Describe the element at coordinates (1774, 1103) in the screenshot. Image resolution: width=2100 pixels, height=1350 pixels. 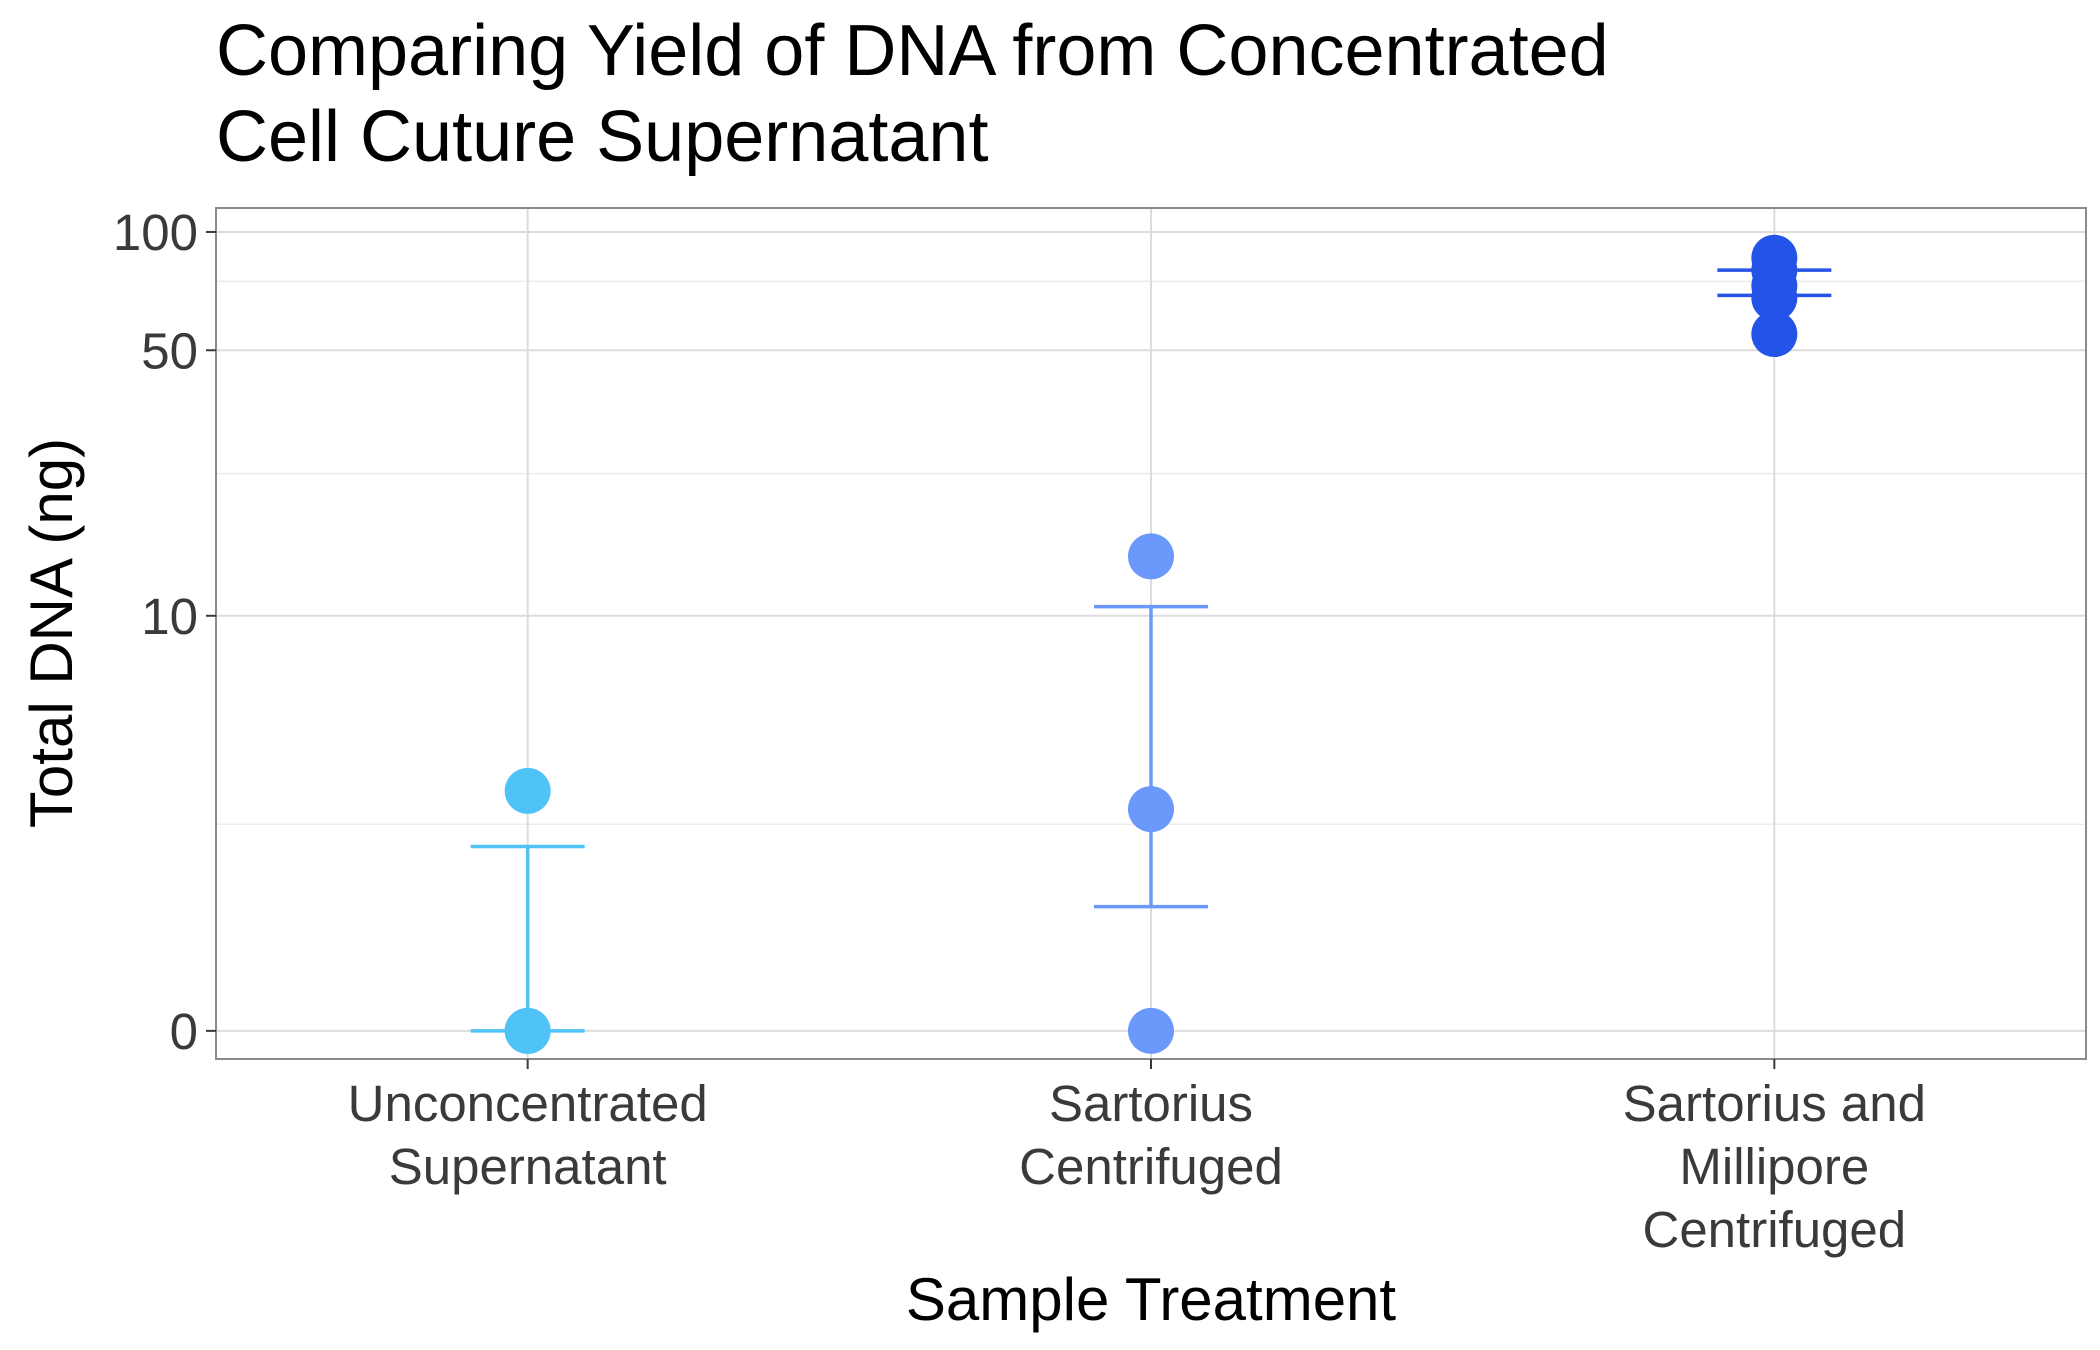
I see `x-tick-label-line: Sartorius and` at that location.